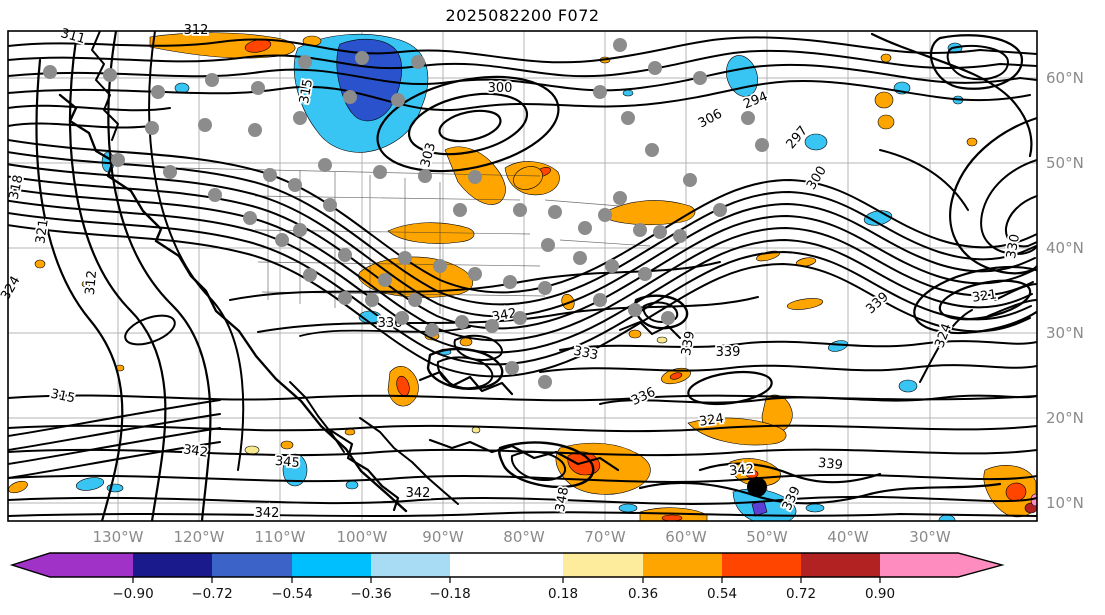 The width and height of the screenshot is (1105, 615). What do you see at coordinates (195, 451) in the screenshot?
I see `contour-label: 342` at bounding box center [195, 451].